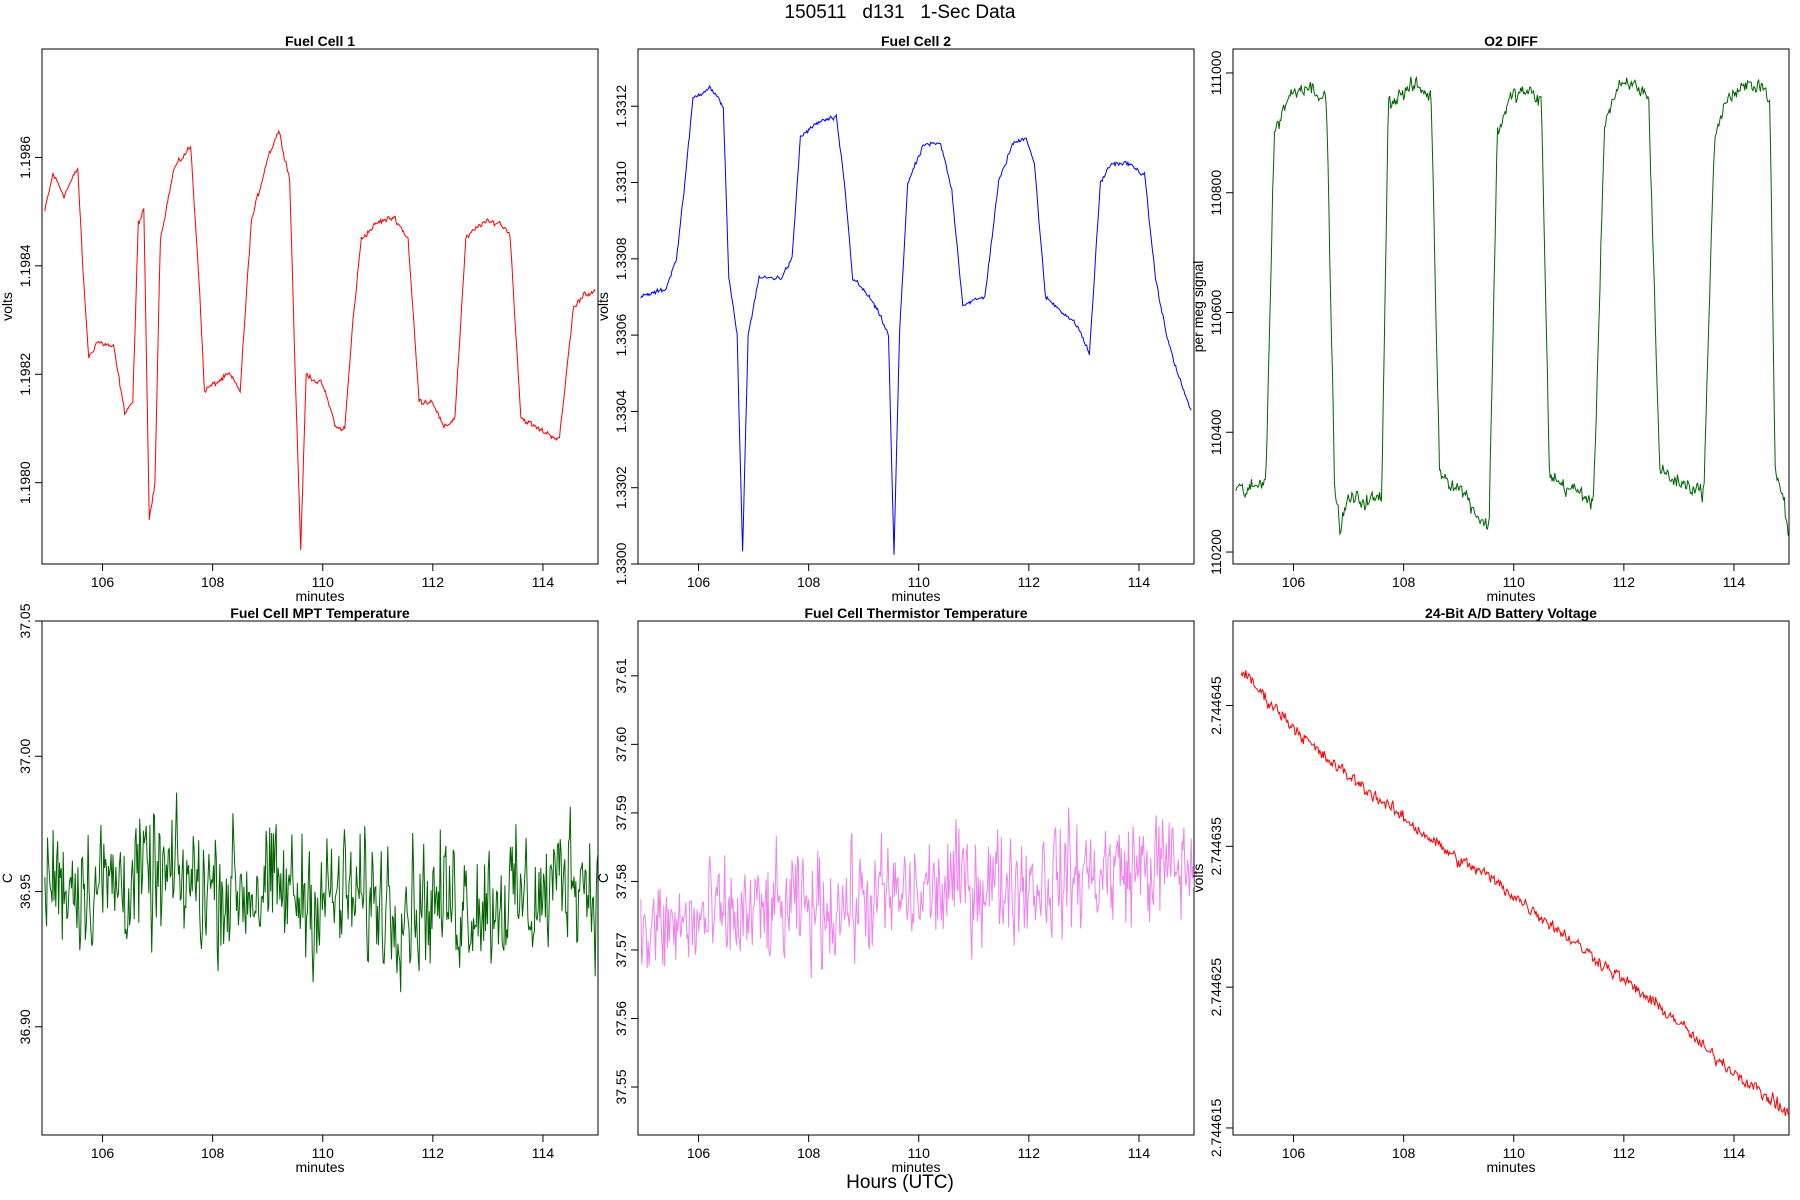  What do you see at coordinates (621, 949) in the screenshot?
I see `y-tick-label: 37.57` at bounding box center [621, 949].